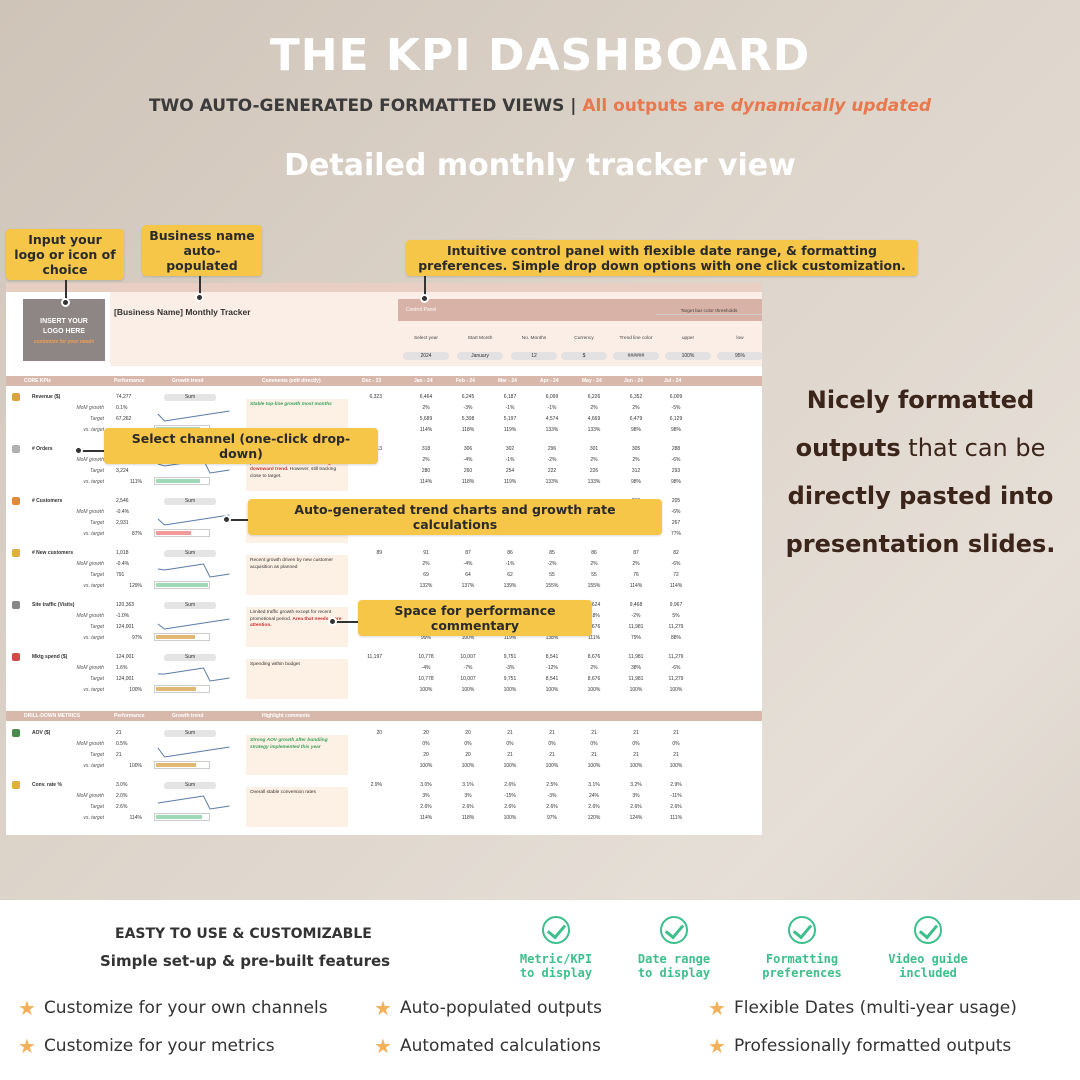 This screenshot has width=1080, height=1080. Describe the element at coordinates (50, 657) in the screenshot. I see `kpi-name: Mktg spend ($)` at that location.